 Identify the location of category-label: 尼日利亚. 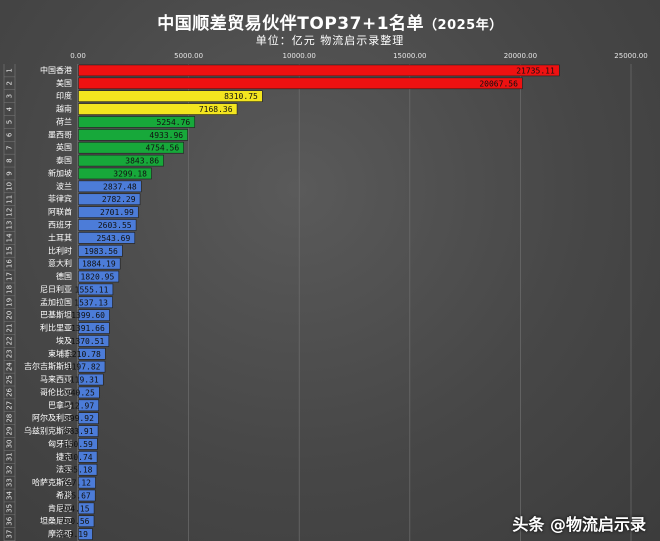
(56, 289).